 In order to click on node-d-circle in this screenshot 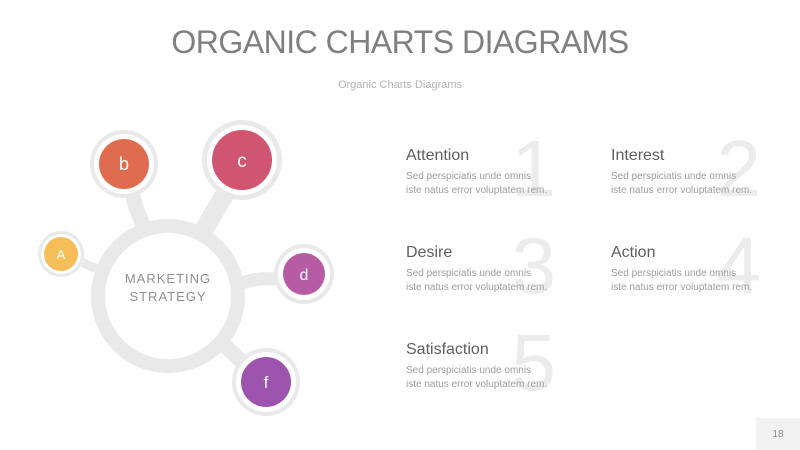, I will do `click(304, 274)`.